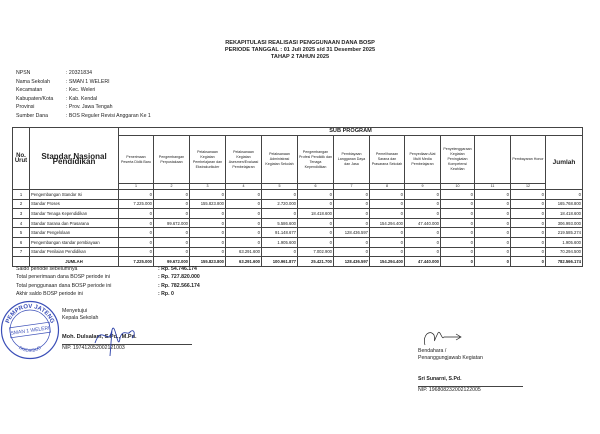 The height and width of the screenshot is (434, 600). Describe the element at coordinates (564, 242) in the screenshot. I see `row-total: 1.905.600` at that location.